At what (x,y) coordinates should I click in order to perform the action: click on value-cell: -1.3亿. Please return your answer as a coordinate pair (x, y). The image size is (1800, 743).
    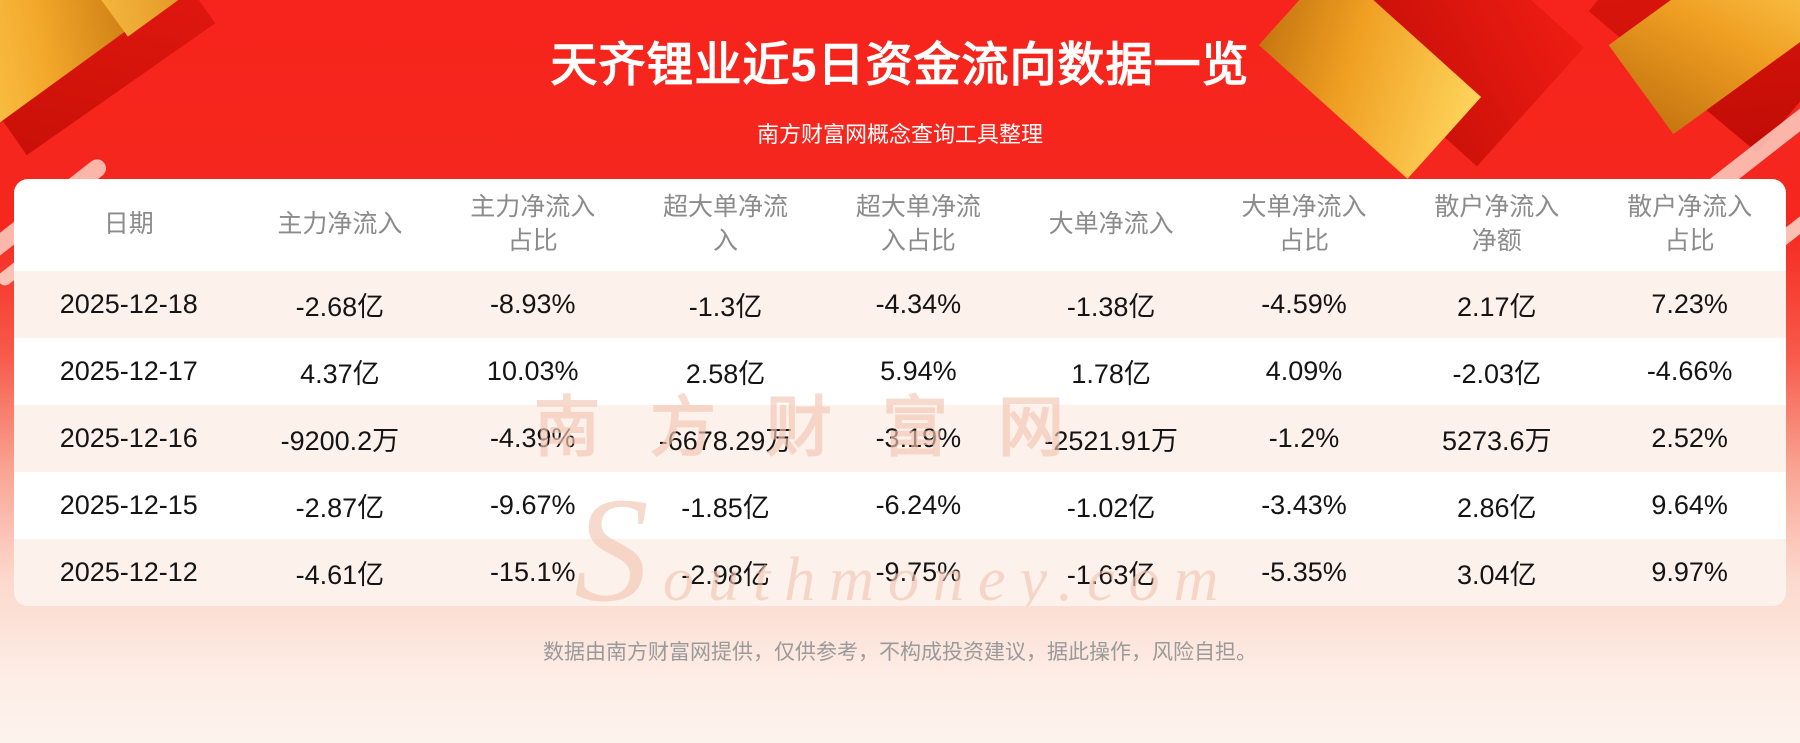
    Looking at the image, I should click on (725, 307).